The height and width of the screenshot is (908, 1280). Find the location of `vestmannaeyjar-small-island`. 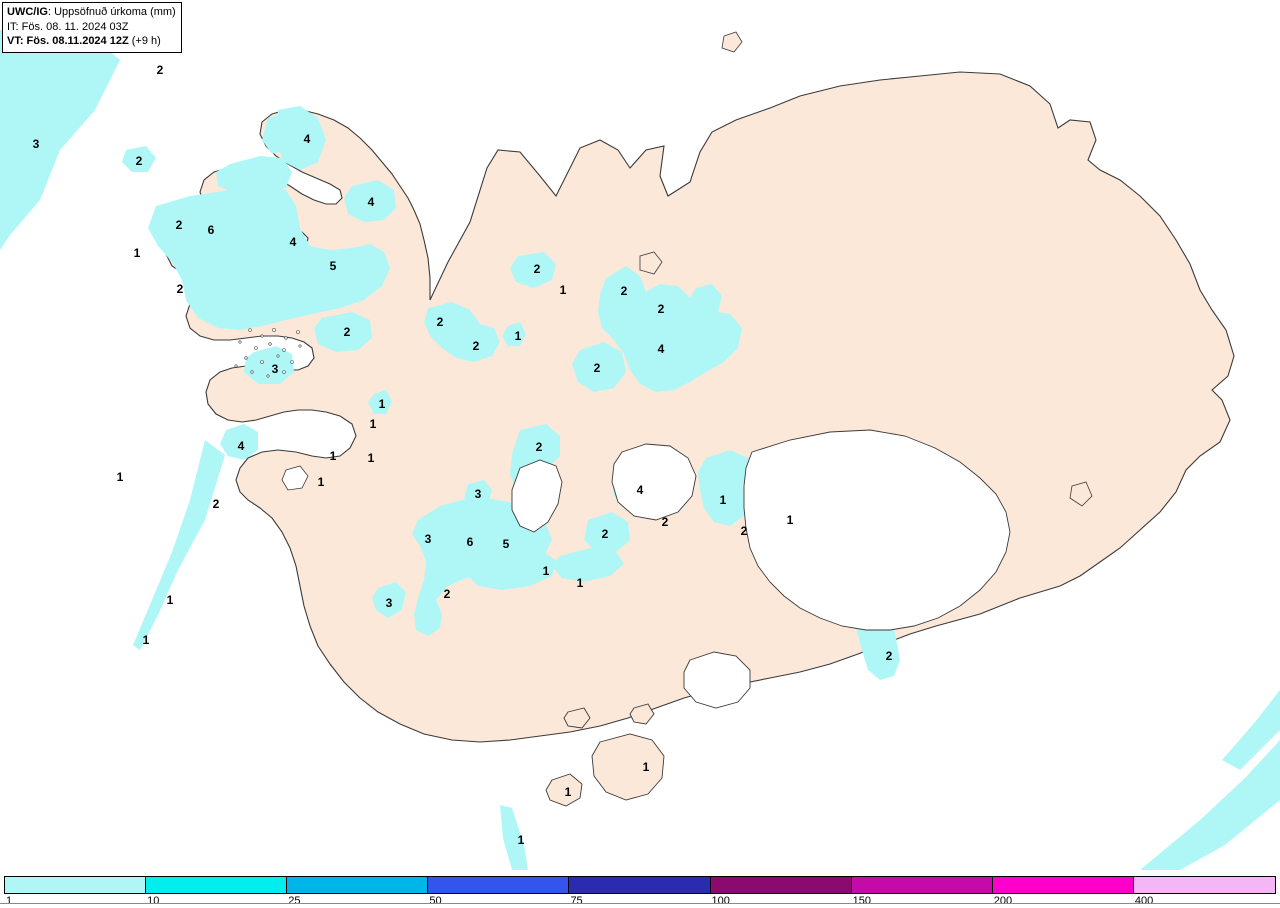

vestmannaeyjar-small-island is located at coordinates (564, 790).